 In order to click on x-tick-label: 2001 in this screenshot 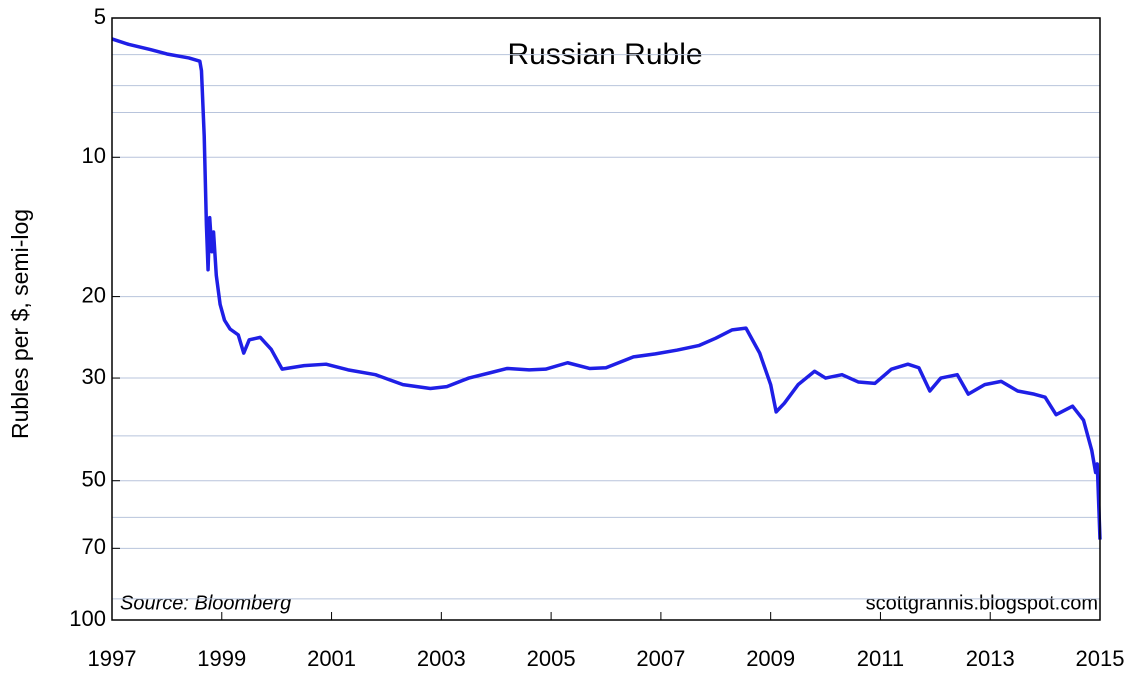, I will do `click(331, 658)`.